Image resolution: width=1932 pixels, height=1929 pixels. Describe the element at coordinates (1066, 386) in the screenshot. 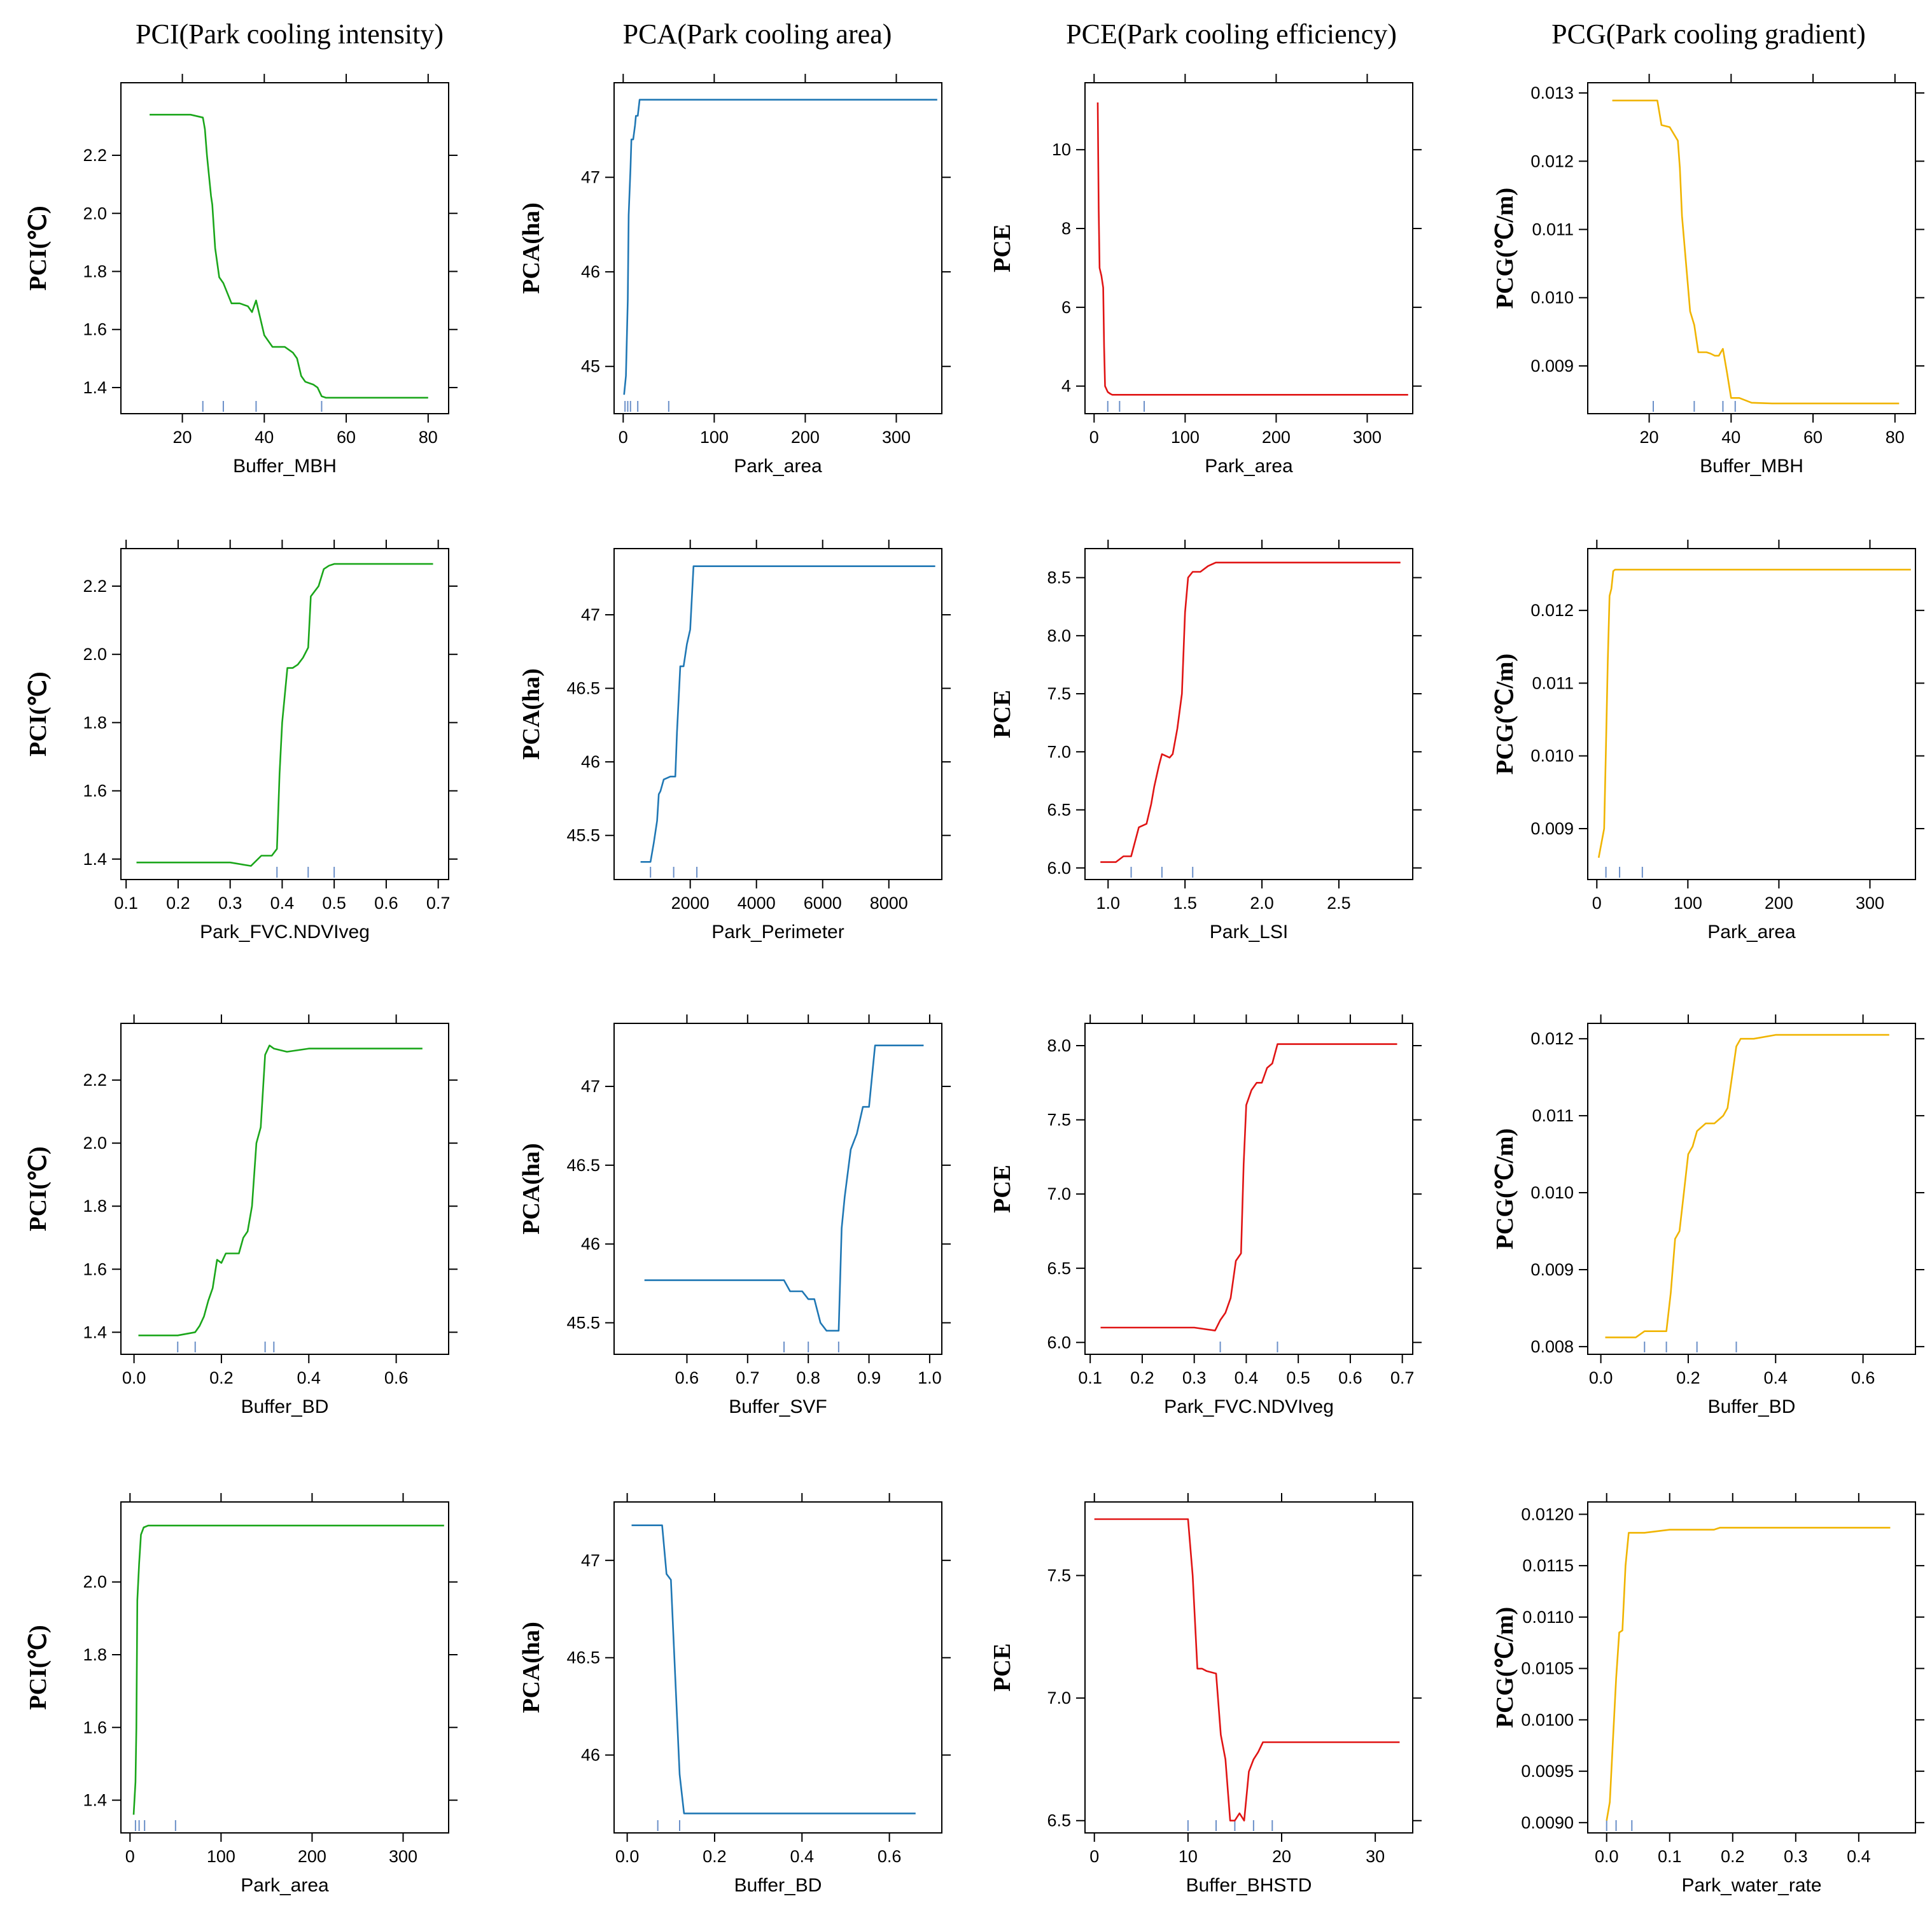

I see `y-tick-label: 4` at that location.